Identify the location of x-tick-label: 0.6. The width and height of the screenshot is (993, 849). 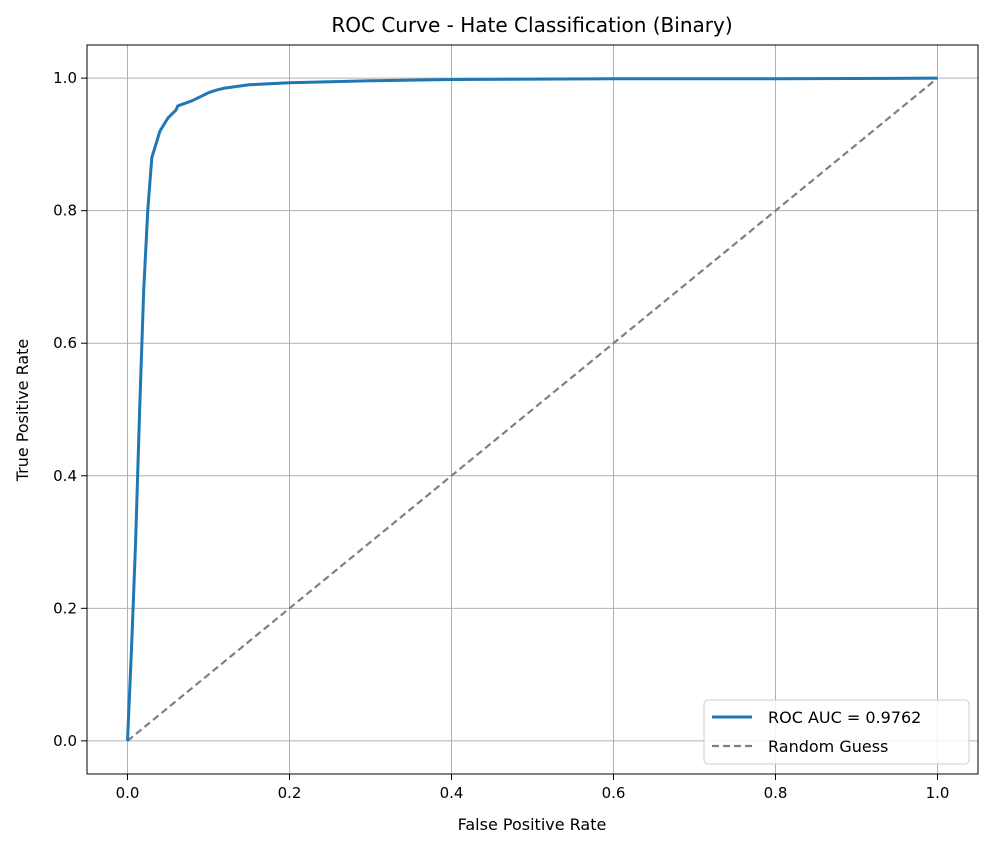
(614, 793).